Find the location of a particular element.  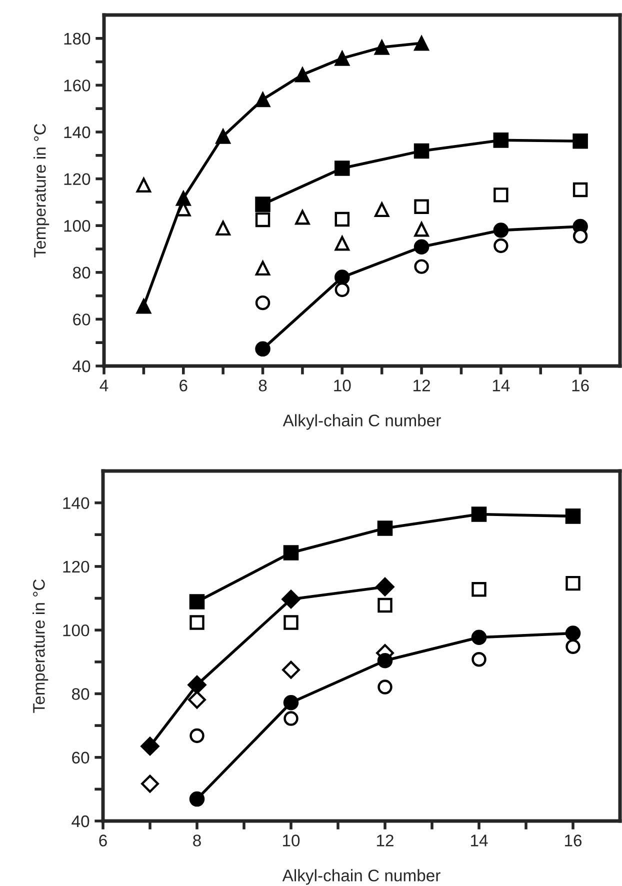

y-tick-label: 160 is located at coordinates (77, 86).